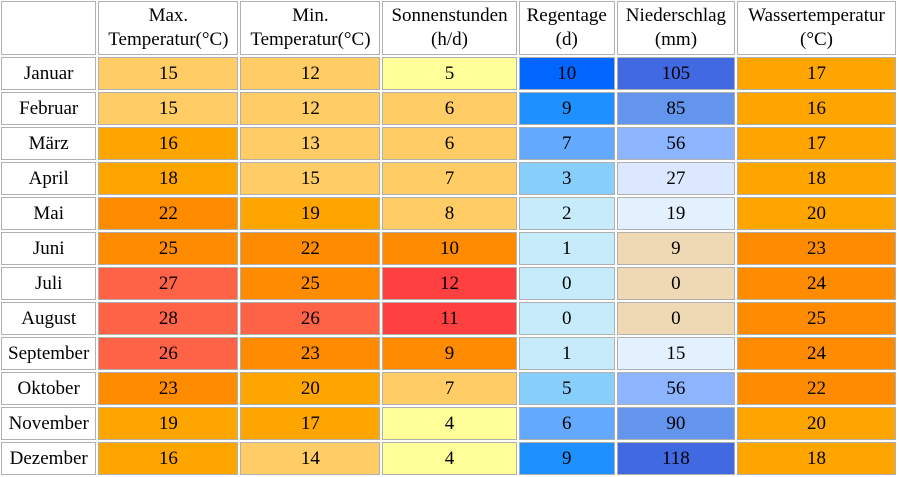 The height and width of the screenshot is (477, 899). I want to click on min-temp-cell: 13, so click(310, 143).